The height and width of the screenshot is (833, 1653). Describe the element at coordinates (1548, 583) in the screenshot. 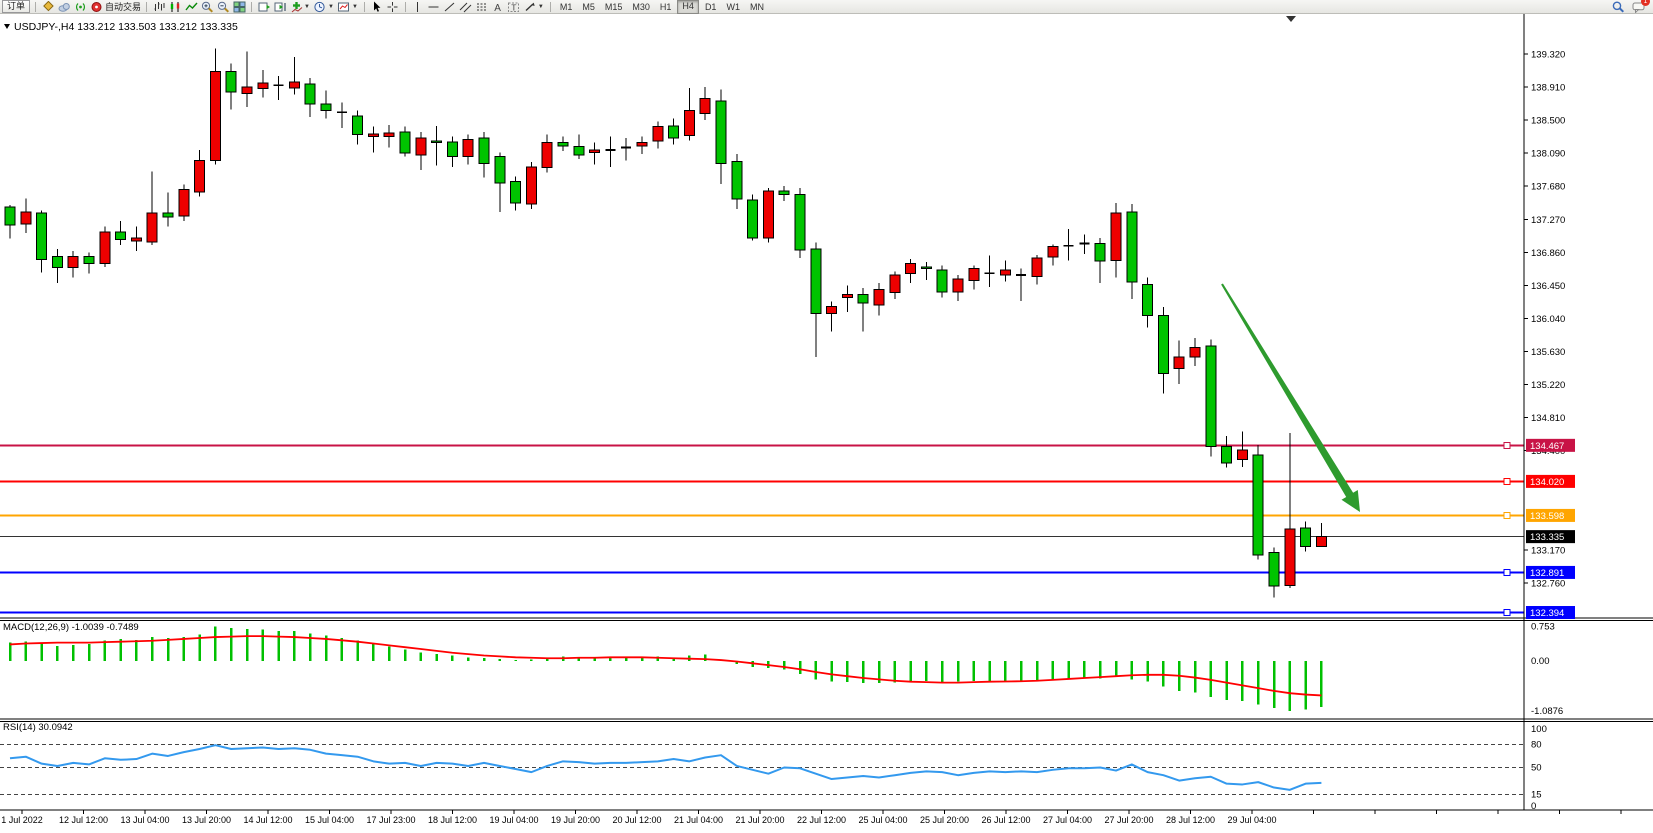

I see `price-tick-label: 132.760` at that location.